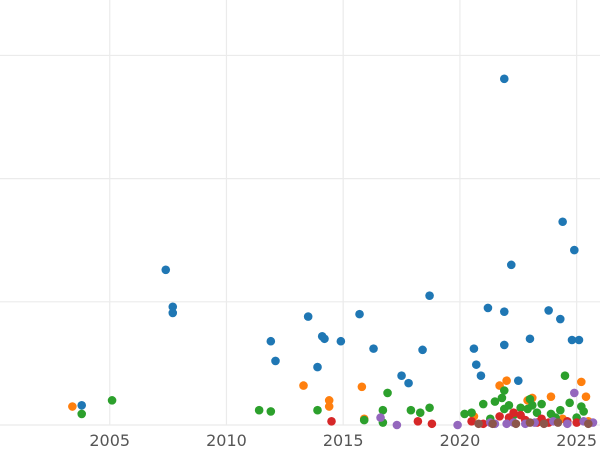 The height and width of the screenshot is (450, 600). I want to click on x-tick-label: 2010, so click(226, 440).